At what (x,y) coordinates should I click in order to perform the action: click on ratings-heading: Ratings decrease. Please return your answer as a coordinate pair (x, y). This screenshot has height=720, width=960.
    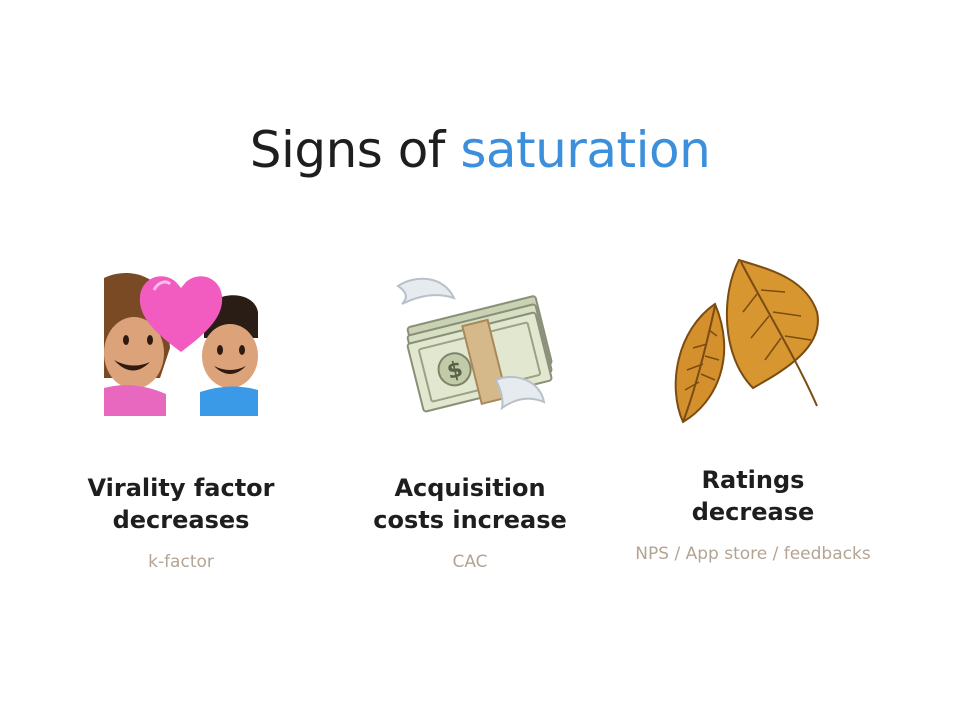
    Looking at the image, I should click on (753, 496).